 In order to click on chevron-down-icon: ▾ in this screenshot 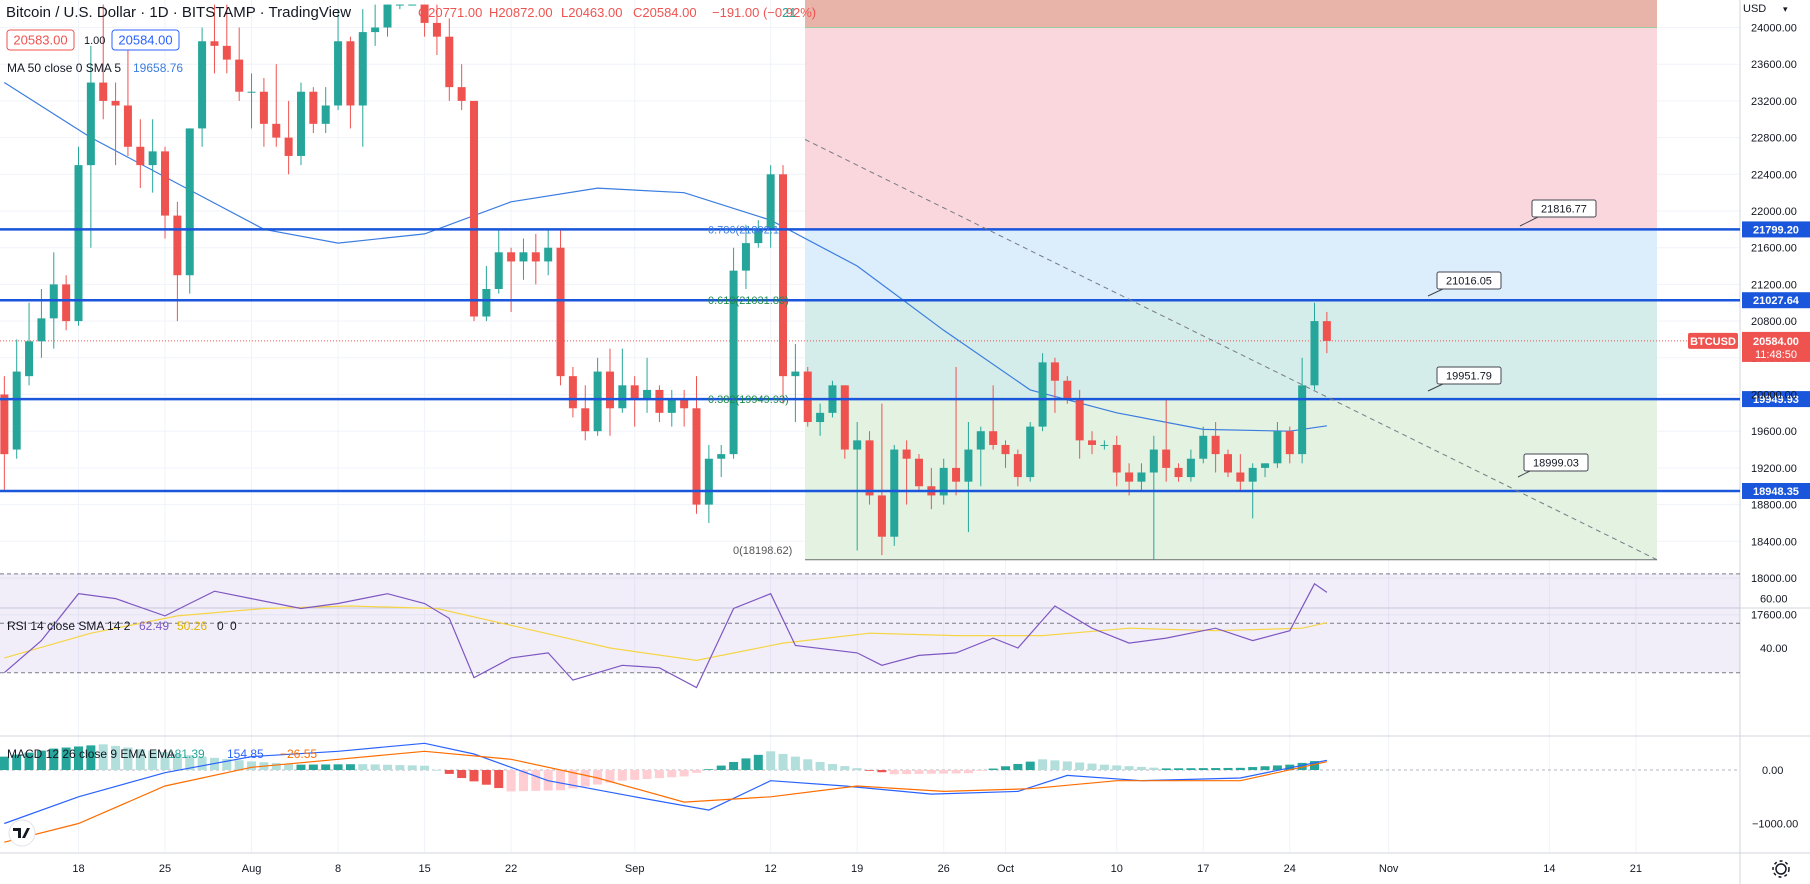, I will do `click(1785, 10)`.